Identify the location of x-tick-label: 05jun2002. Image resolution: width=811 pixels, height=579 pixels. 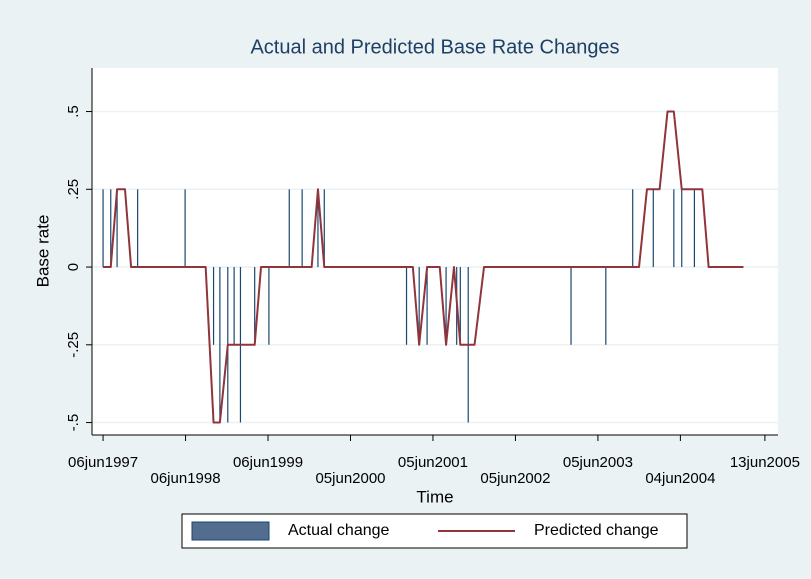
(515, 478).